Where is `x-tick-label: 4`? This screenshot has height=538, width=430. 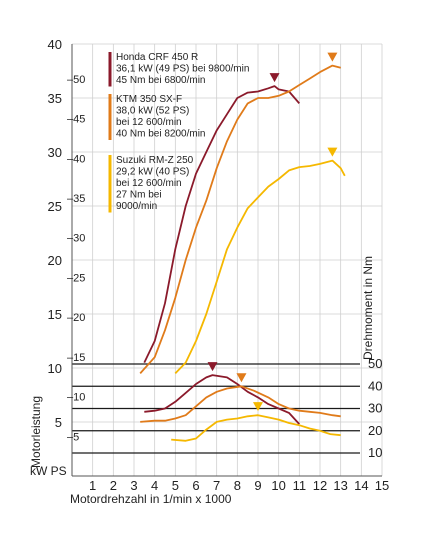
x-tick-label: 4 is located at coordinates (154, 485).